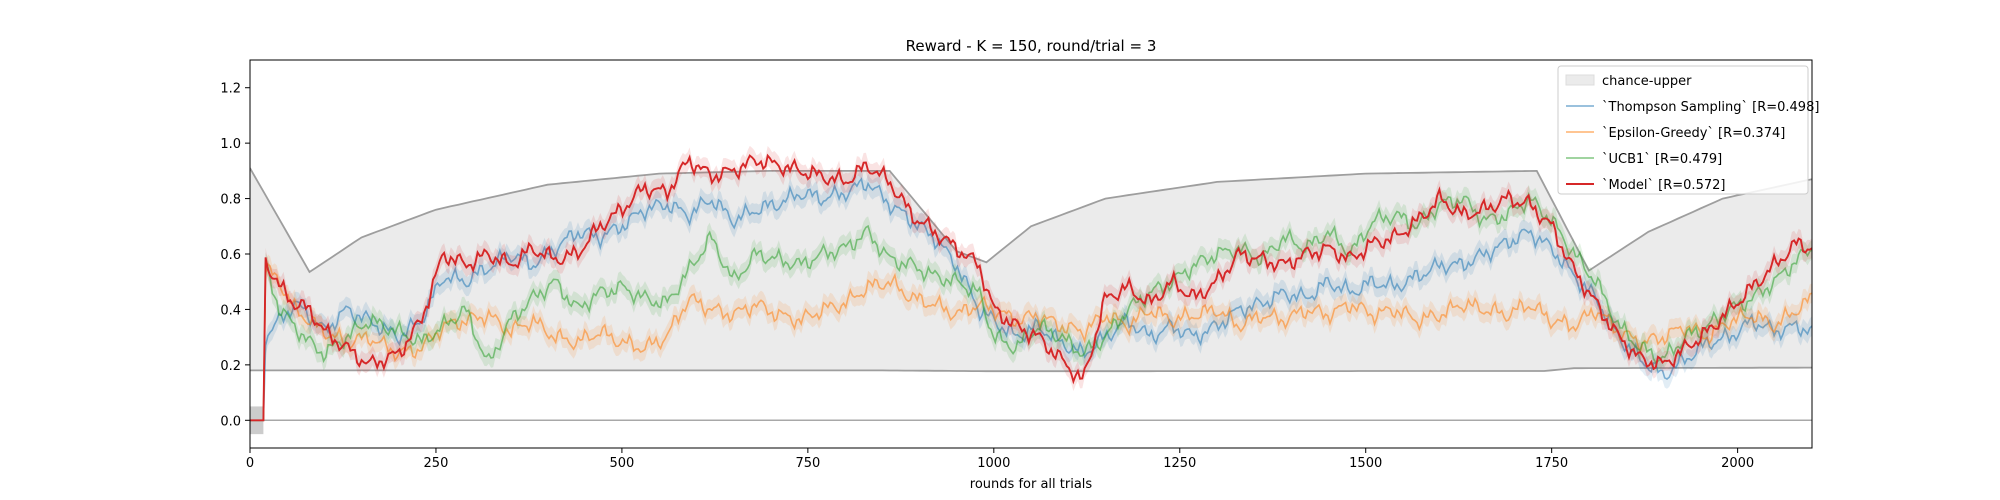 This screenshot has height=500, width=2000. What do you see at coordinates (1710, 107) in the screenshot?
I see `legend-label-0: `Thompson Sampling` [R=0.498]` at bounding box center [1710, 107].